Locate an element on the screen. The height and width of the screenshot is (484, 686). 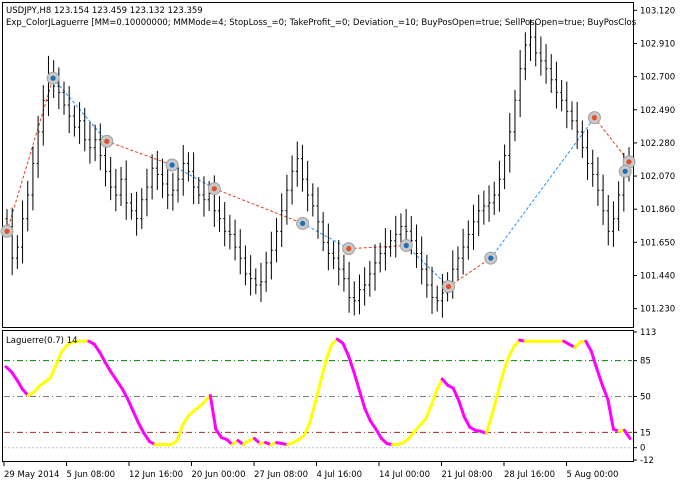
price-tick-label: 101.230 is located at coordinates (657, 310).